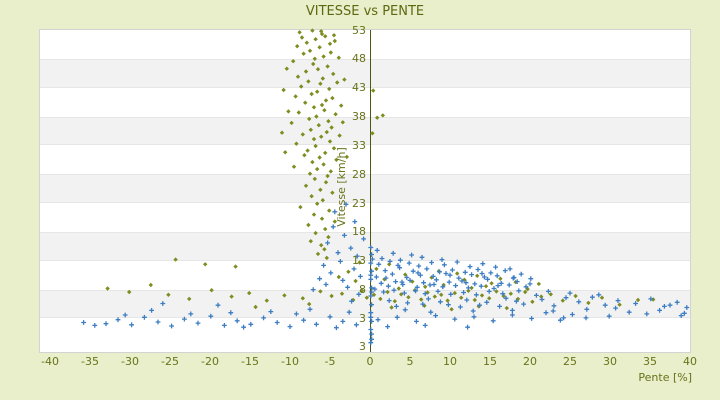 The width and height of the screenshot is (720, 400). I want to click on x-tick-label: 15, so click(490, 361).